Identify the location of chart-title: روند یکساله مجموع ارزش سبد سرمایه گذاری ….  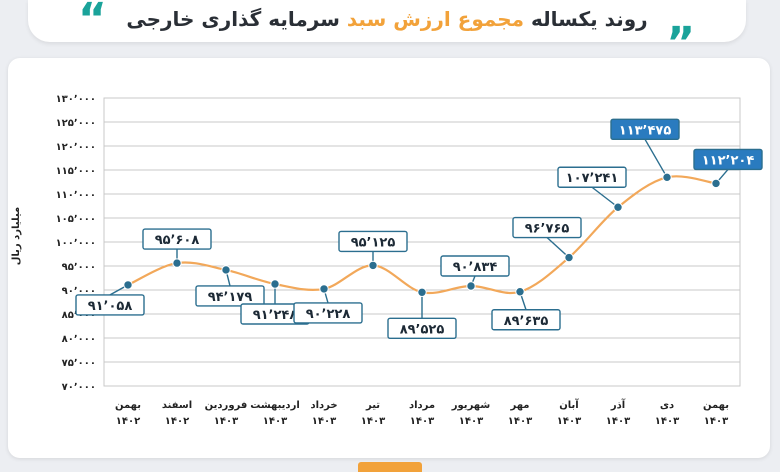
(387, 19).